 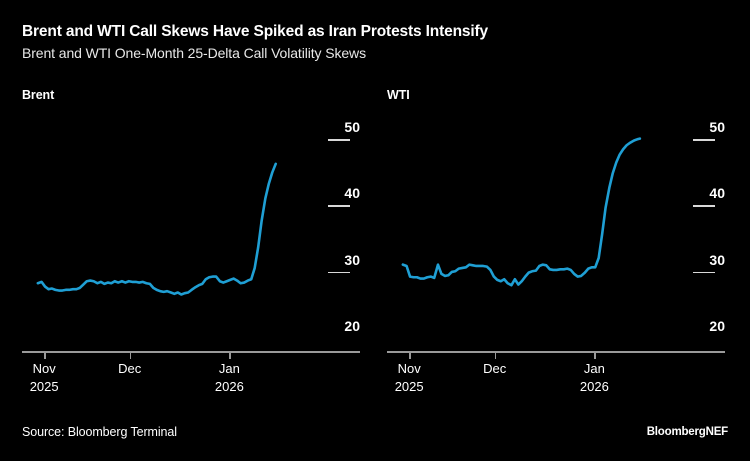 I want to click on panel-title-wti: WTI, so click(x=398, y=95).